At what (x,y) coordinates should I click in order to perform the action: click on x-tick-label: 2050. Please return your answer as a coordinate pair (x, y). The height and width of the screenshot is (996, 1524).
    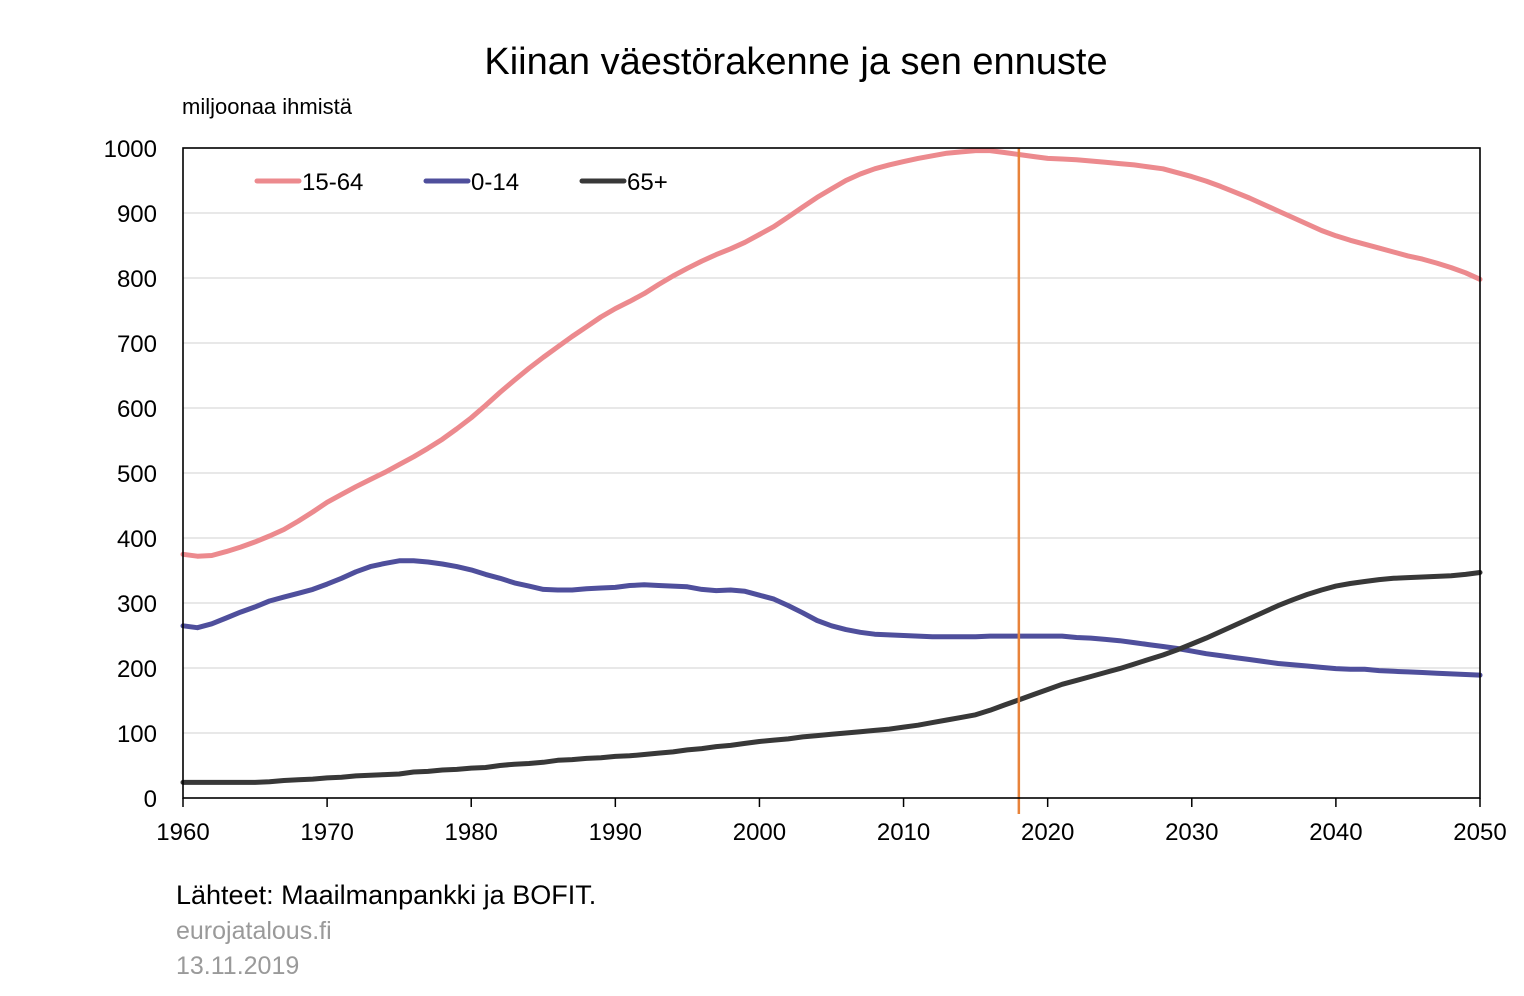
    Looking at the image, I should click on (1479, 832).